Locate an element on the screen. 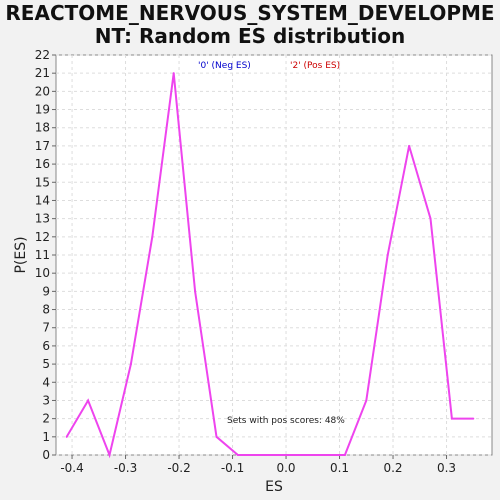 The width and height of the screenshot is (500, 500). y-tick-label: 0 is located at coordinates (46, 455).